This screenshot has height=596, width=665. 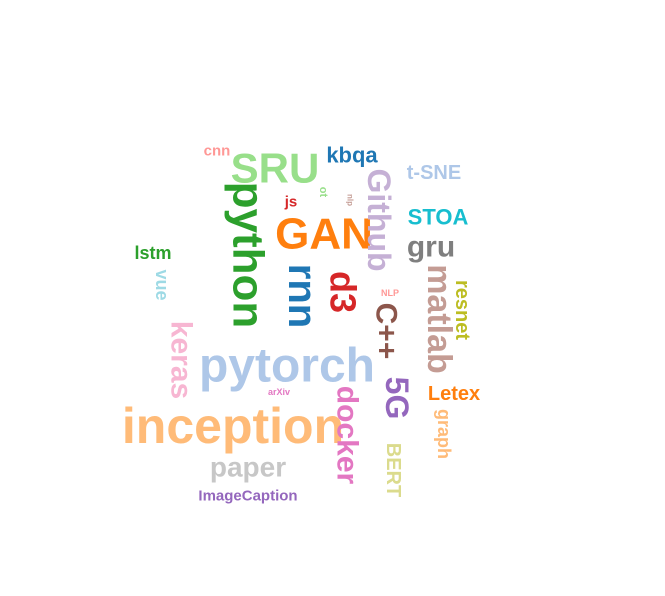 What do you see at coordinates (279, 392) in the screenshot?
I see `word-arxiv: arXiv` at bounding box center [279, 392].